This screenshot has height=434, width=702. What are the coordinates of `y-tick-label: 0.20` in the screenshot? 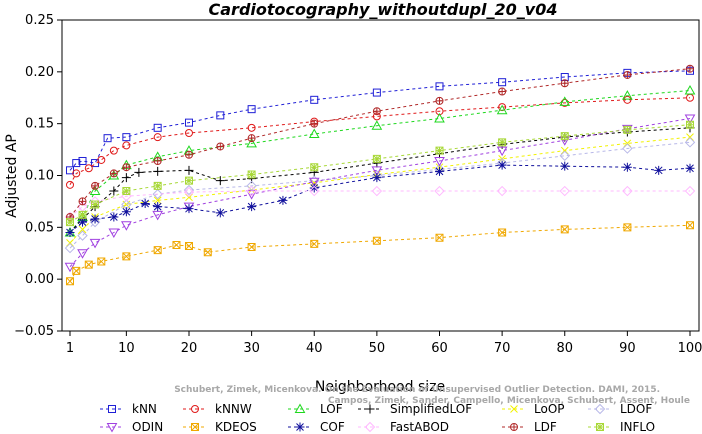 It's located at (39, 72).